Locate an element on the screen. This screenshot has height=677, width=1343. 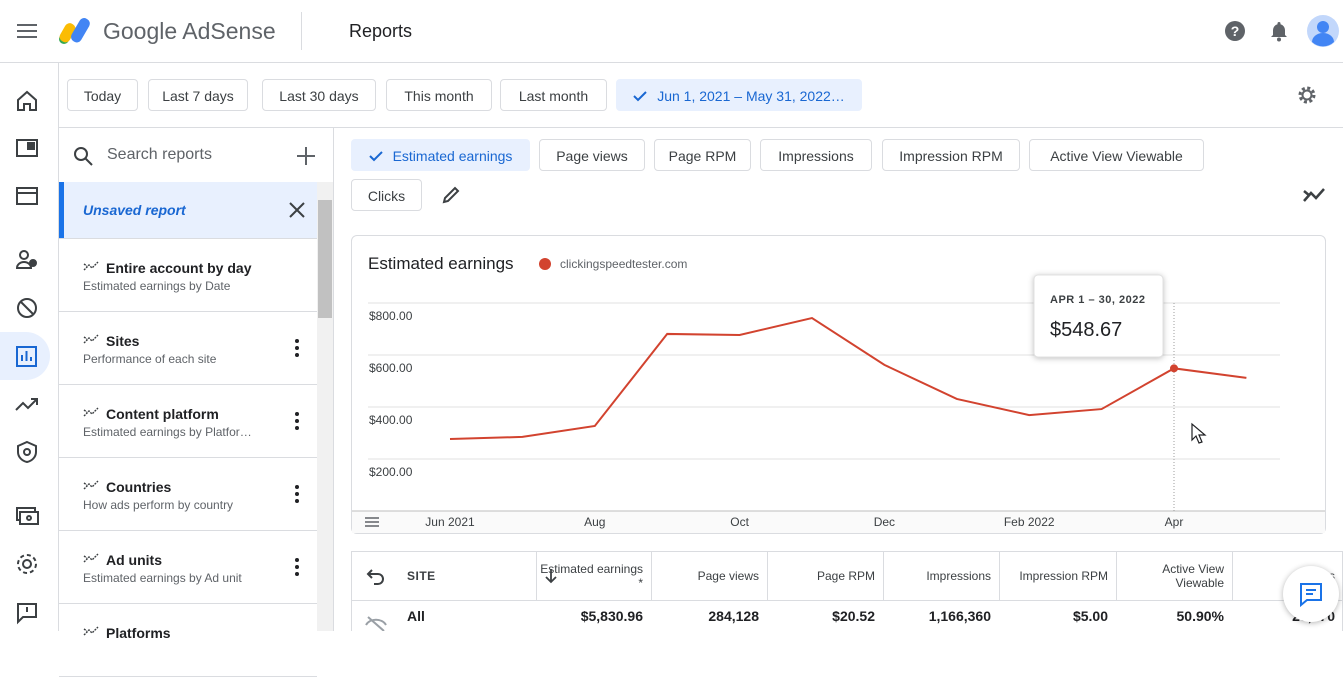
notifications-button is located at coordinates (1279, 31).